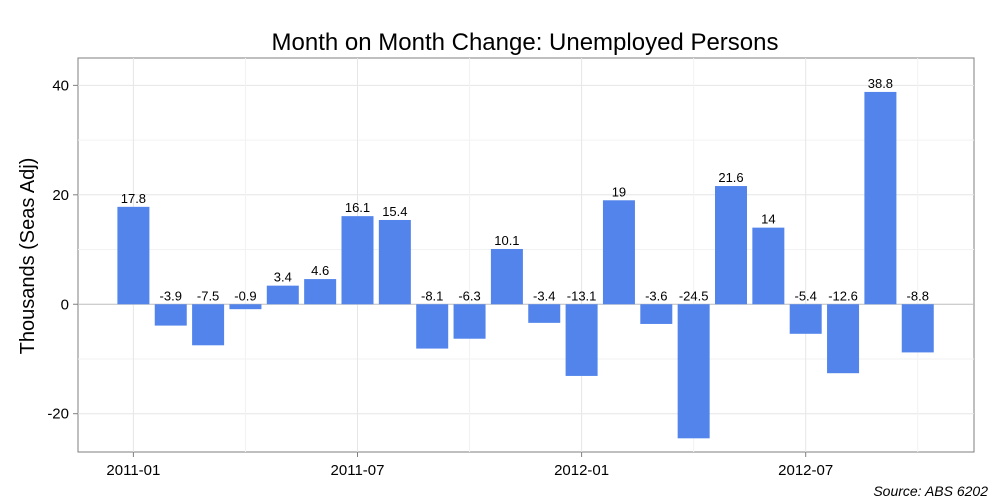  What do you see at coordinates (245, 295) in the screenshot?
I see `data-label: -0.9` at bounding box center [245, 295].